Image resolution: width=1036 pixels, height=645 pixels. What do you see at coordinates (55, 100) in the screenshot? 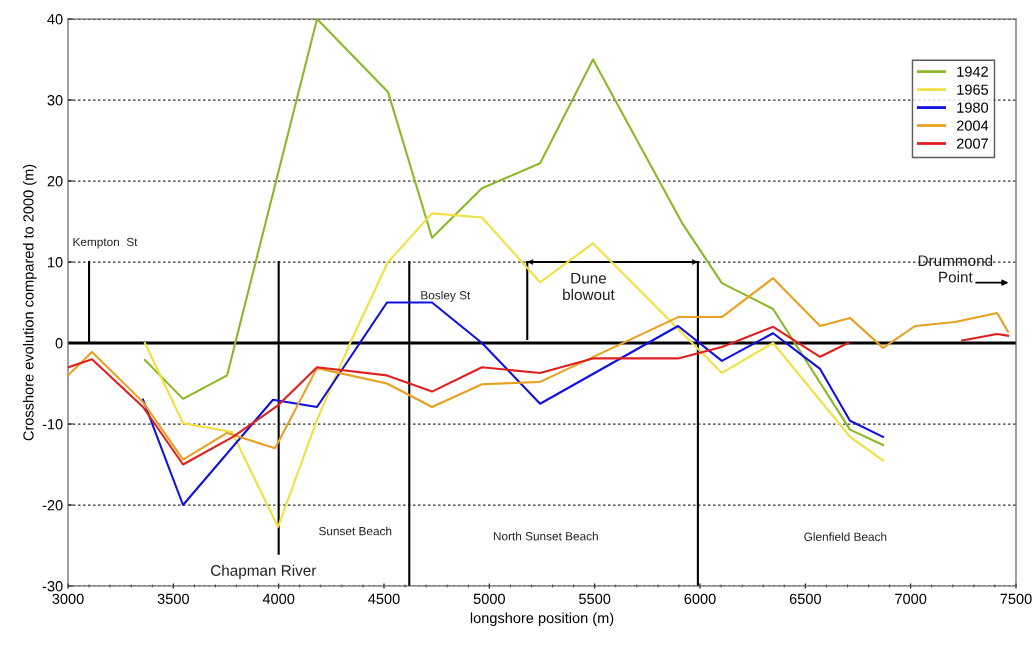
I see `y-tick-label: 30` at bounding box center [55, 100].